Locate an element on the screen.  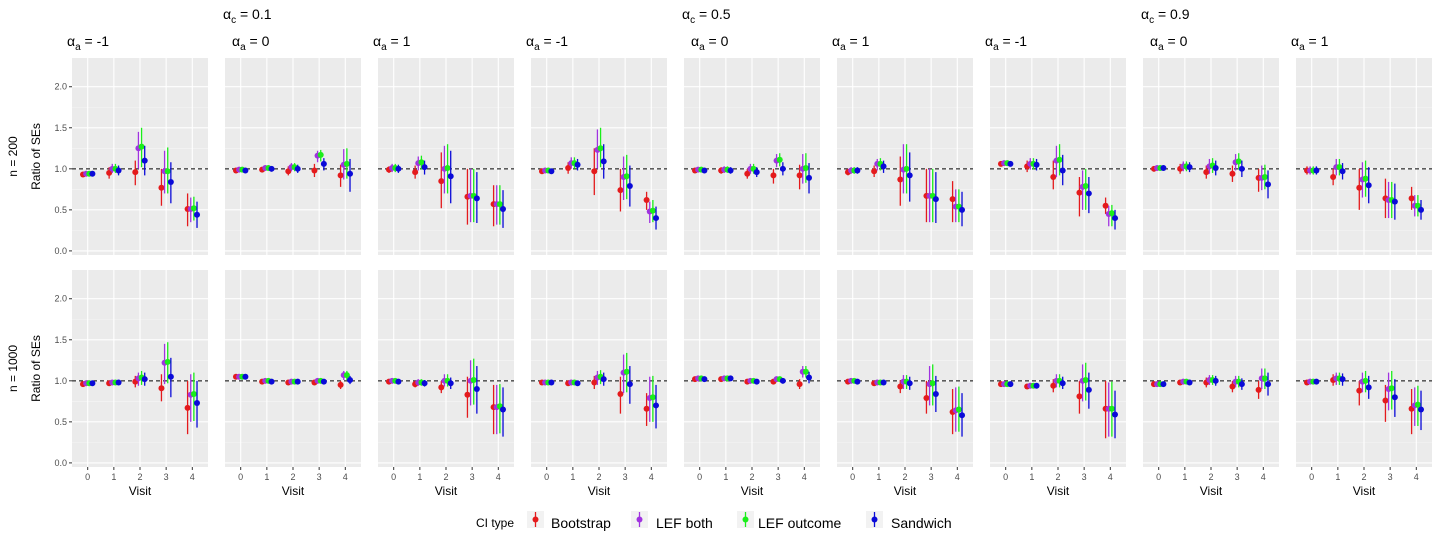
y-tick-label: 1.5 is located at coordinates (60, 128).